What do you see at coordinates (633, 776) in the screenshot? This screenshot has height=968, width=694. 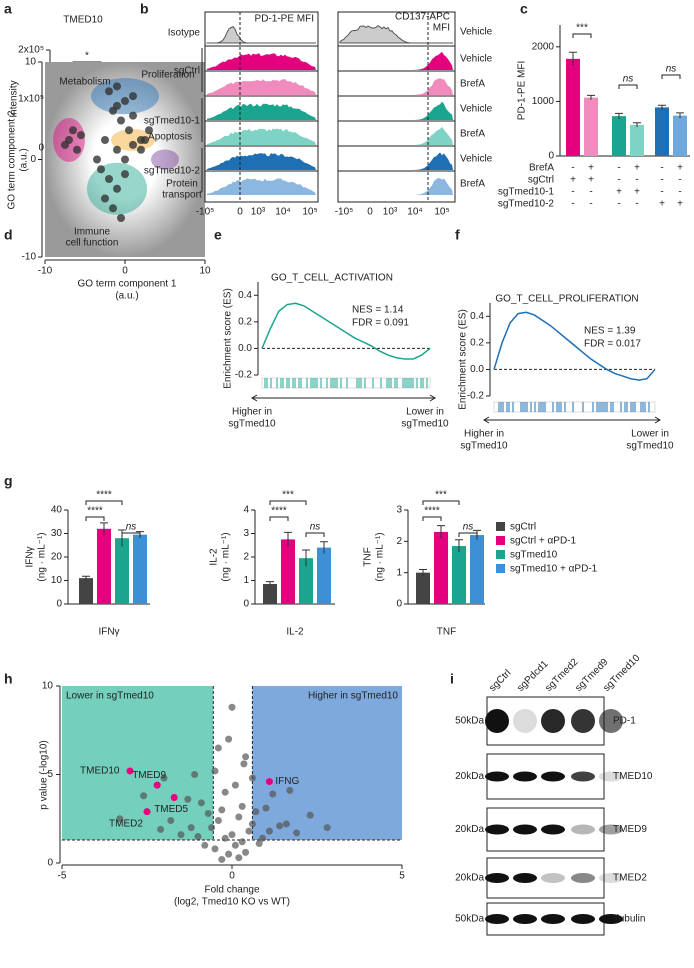 I see `blot-label: TMED10` at bounding box center [633, 776].